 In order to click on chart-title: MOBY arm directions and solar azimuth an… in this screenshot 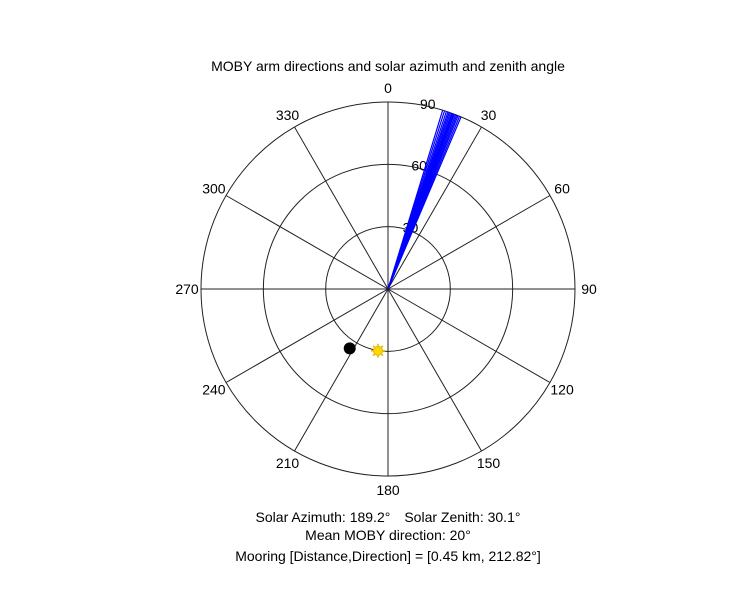, I will do `click(388, 66)`.